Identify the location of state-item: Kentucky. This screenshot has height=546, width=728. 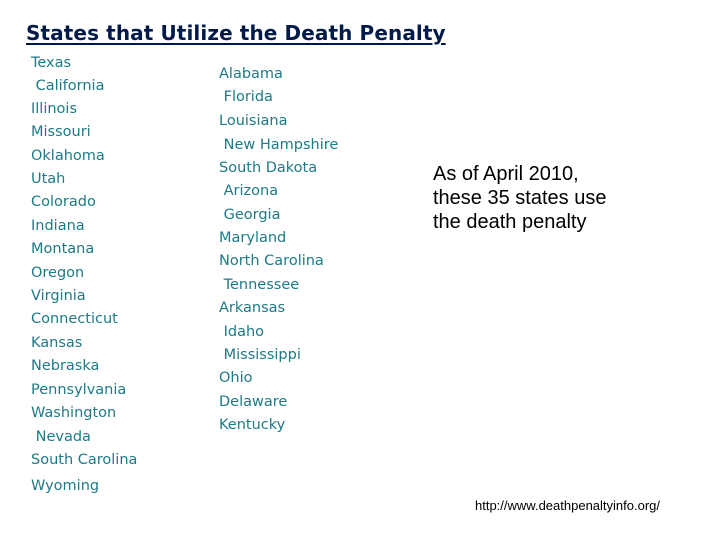
(252, 425).